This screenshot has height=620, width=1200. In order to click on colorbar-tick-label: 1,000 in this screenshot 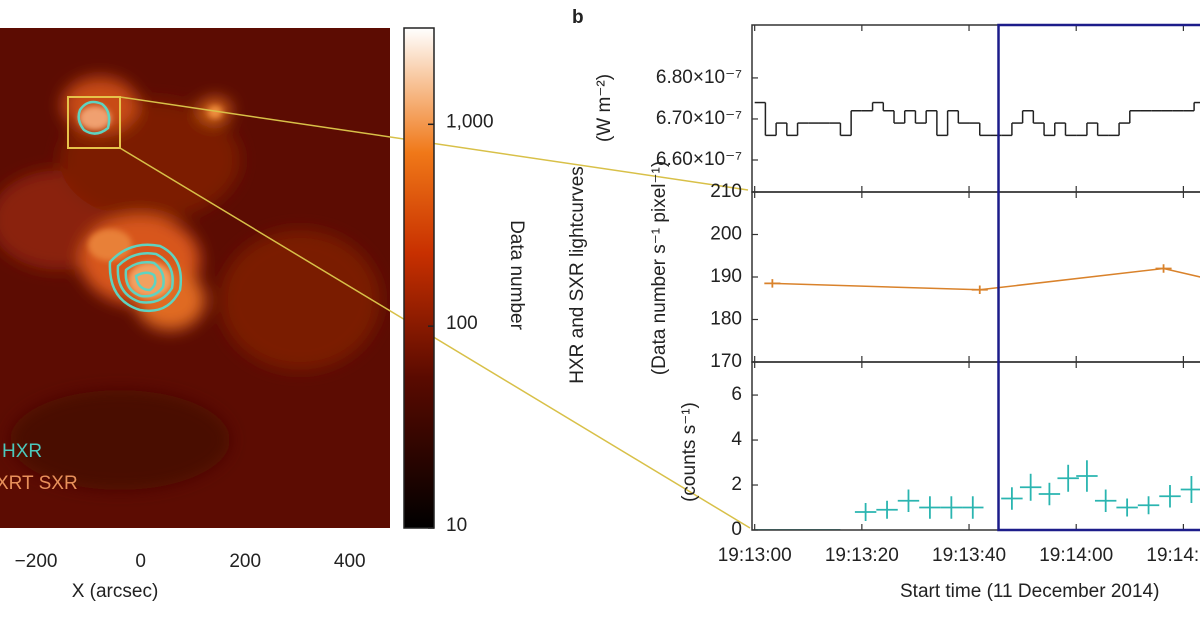, I will do `click(470, 121)`.